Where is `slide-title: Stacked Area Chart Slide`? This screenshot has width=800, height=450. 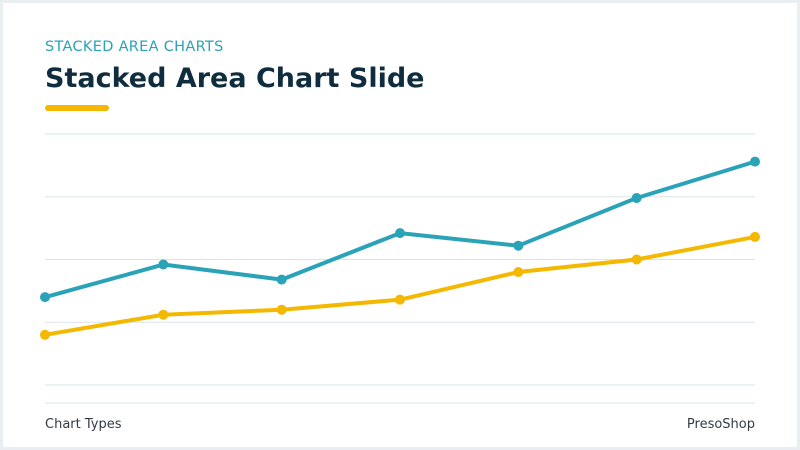
slide-title: Stacked Area Chart Slide is located at coordinates (235, 78).